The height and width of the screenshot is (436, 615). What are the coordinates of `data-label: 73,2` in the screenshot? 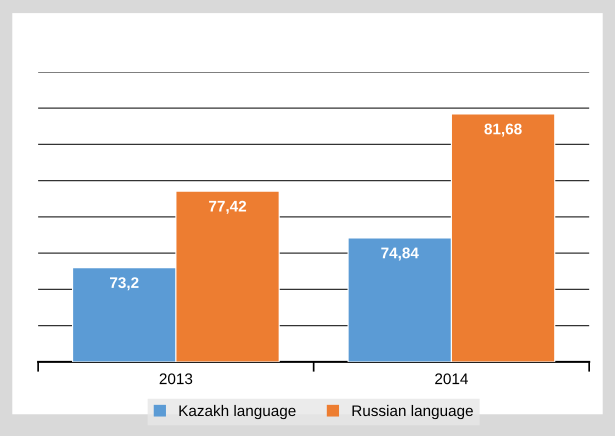 It's located at (124, 283).